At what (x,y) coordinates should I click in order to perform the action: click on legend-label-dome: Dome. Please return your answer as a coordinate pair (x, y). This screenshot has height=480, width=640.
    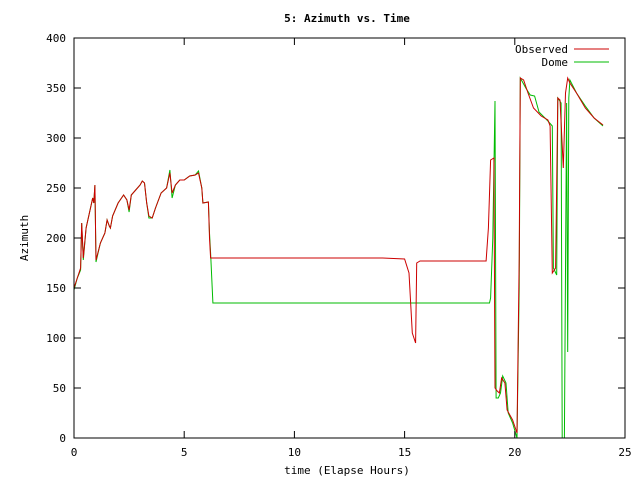
    Looking at the image, I should click on (555, 62).